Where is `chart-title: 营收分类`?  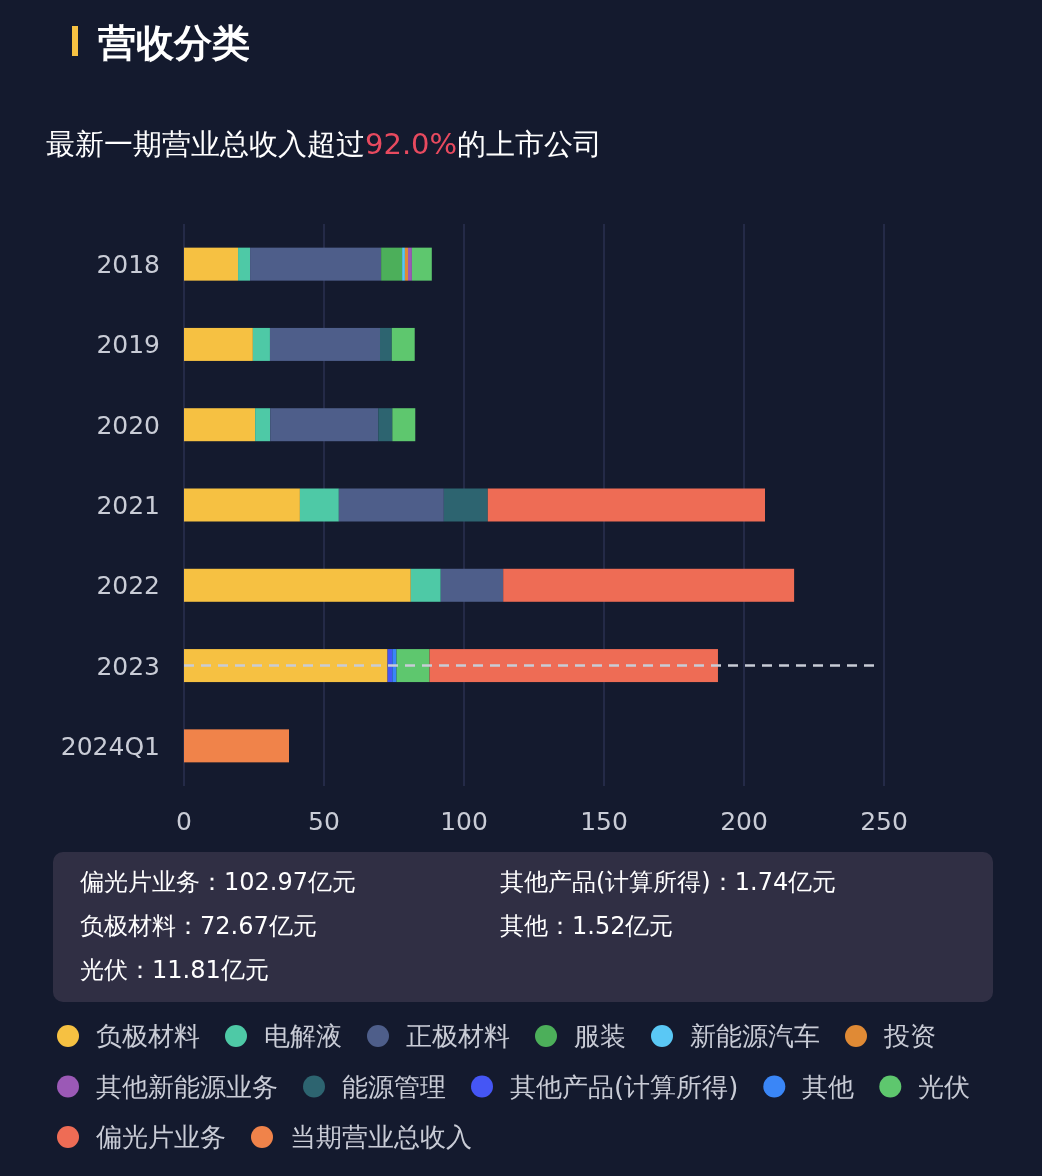 chart-title: 营收分类 is located at coordinates (174, 43).